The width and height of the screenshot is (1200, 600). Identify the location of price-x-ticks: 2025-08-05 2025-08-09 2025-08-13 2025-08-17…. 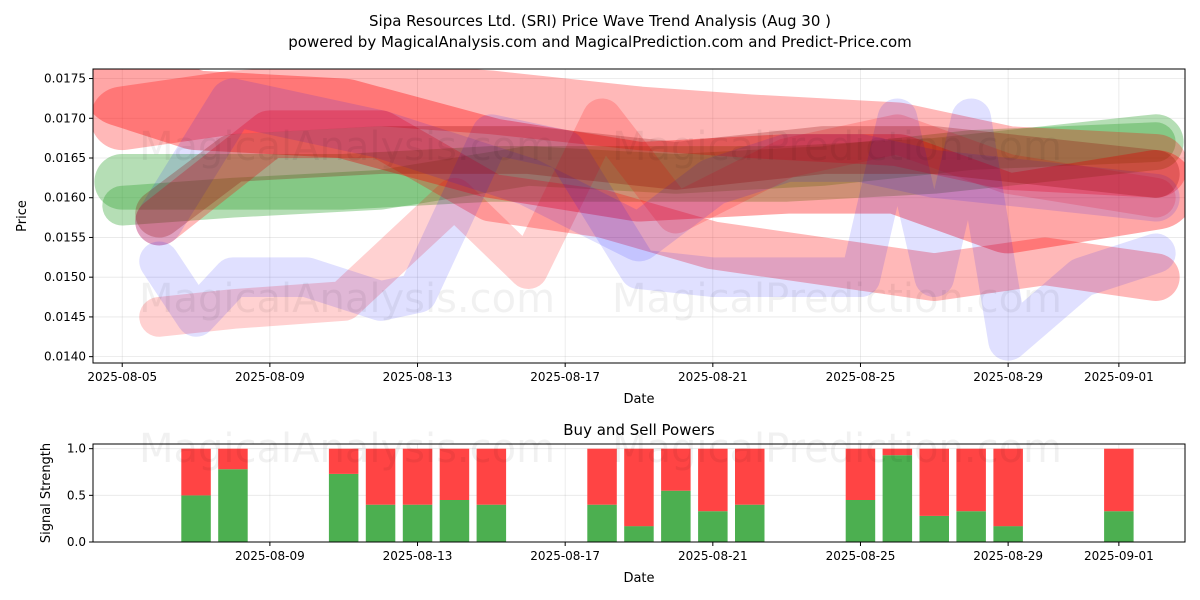
(620, 373).